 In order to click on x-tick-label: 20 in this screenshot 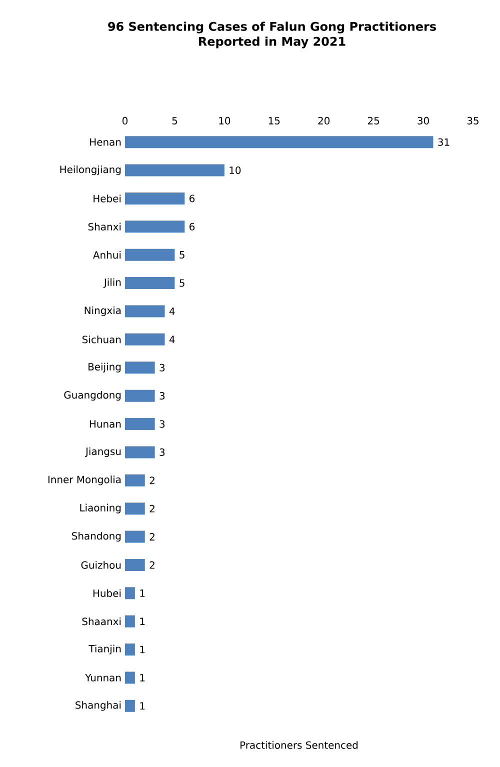, I will do `click(324, 120)`.